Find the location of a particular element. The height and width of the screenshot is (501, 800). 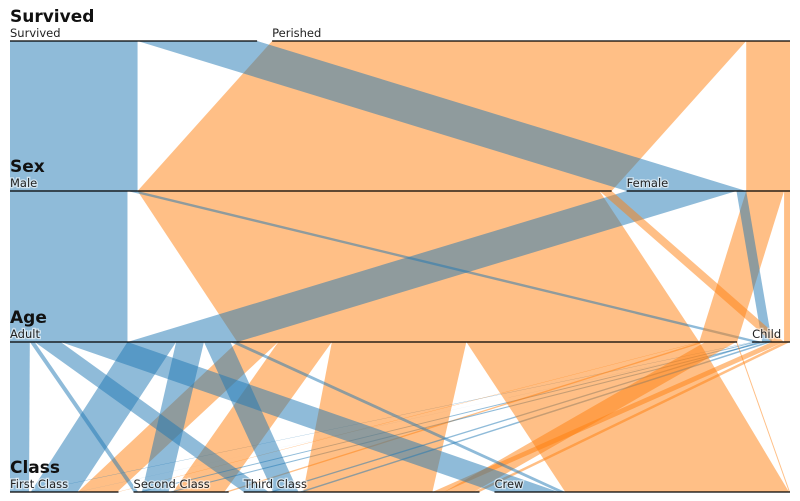

dimension-label: Survived is located at coordinates (52, 17).